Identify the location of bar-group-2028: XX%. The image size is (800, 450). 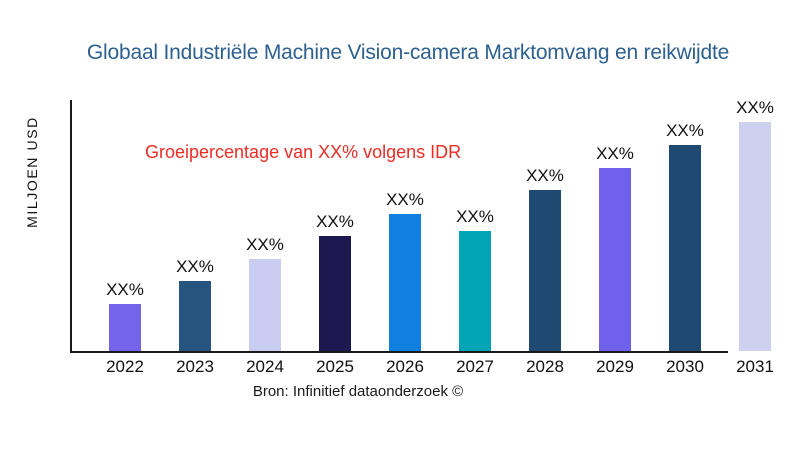
(545, 259).